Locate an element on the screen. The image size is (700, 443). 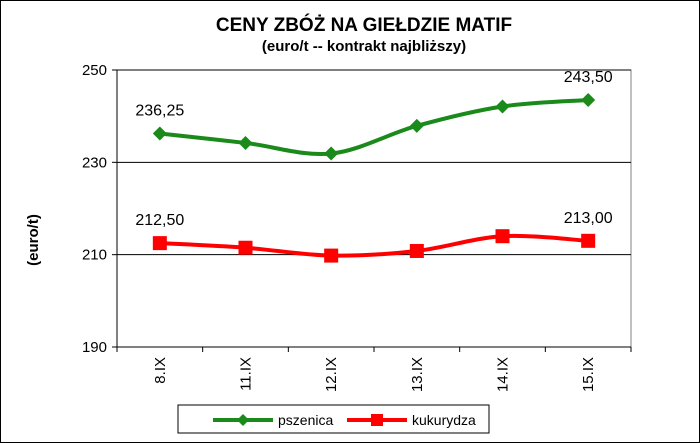
point-pszenica-8.IX is located at coordinates (159, 133).